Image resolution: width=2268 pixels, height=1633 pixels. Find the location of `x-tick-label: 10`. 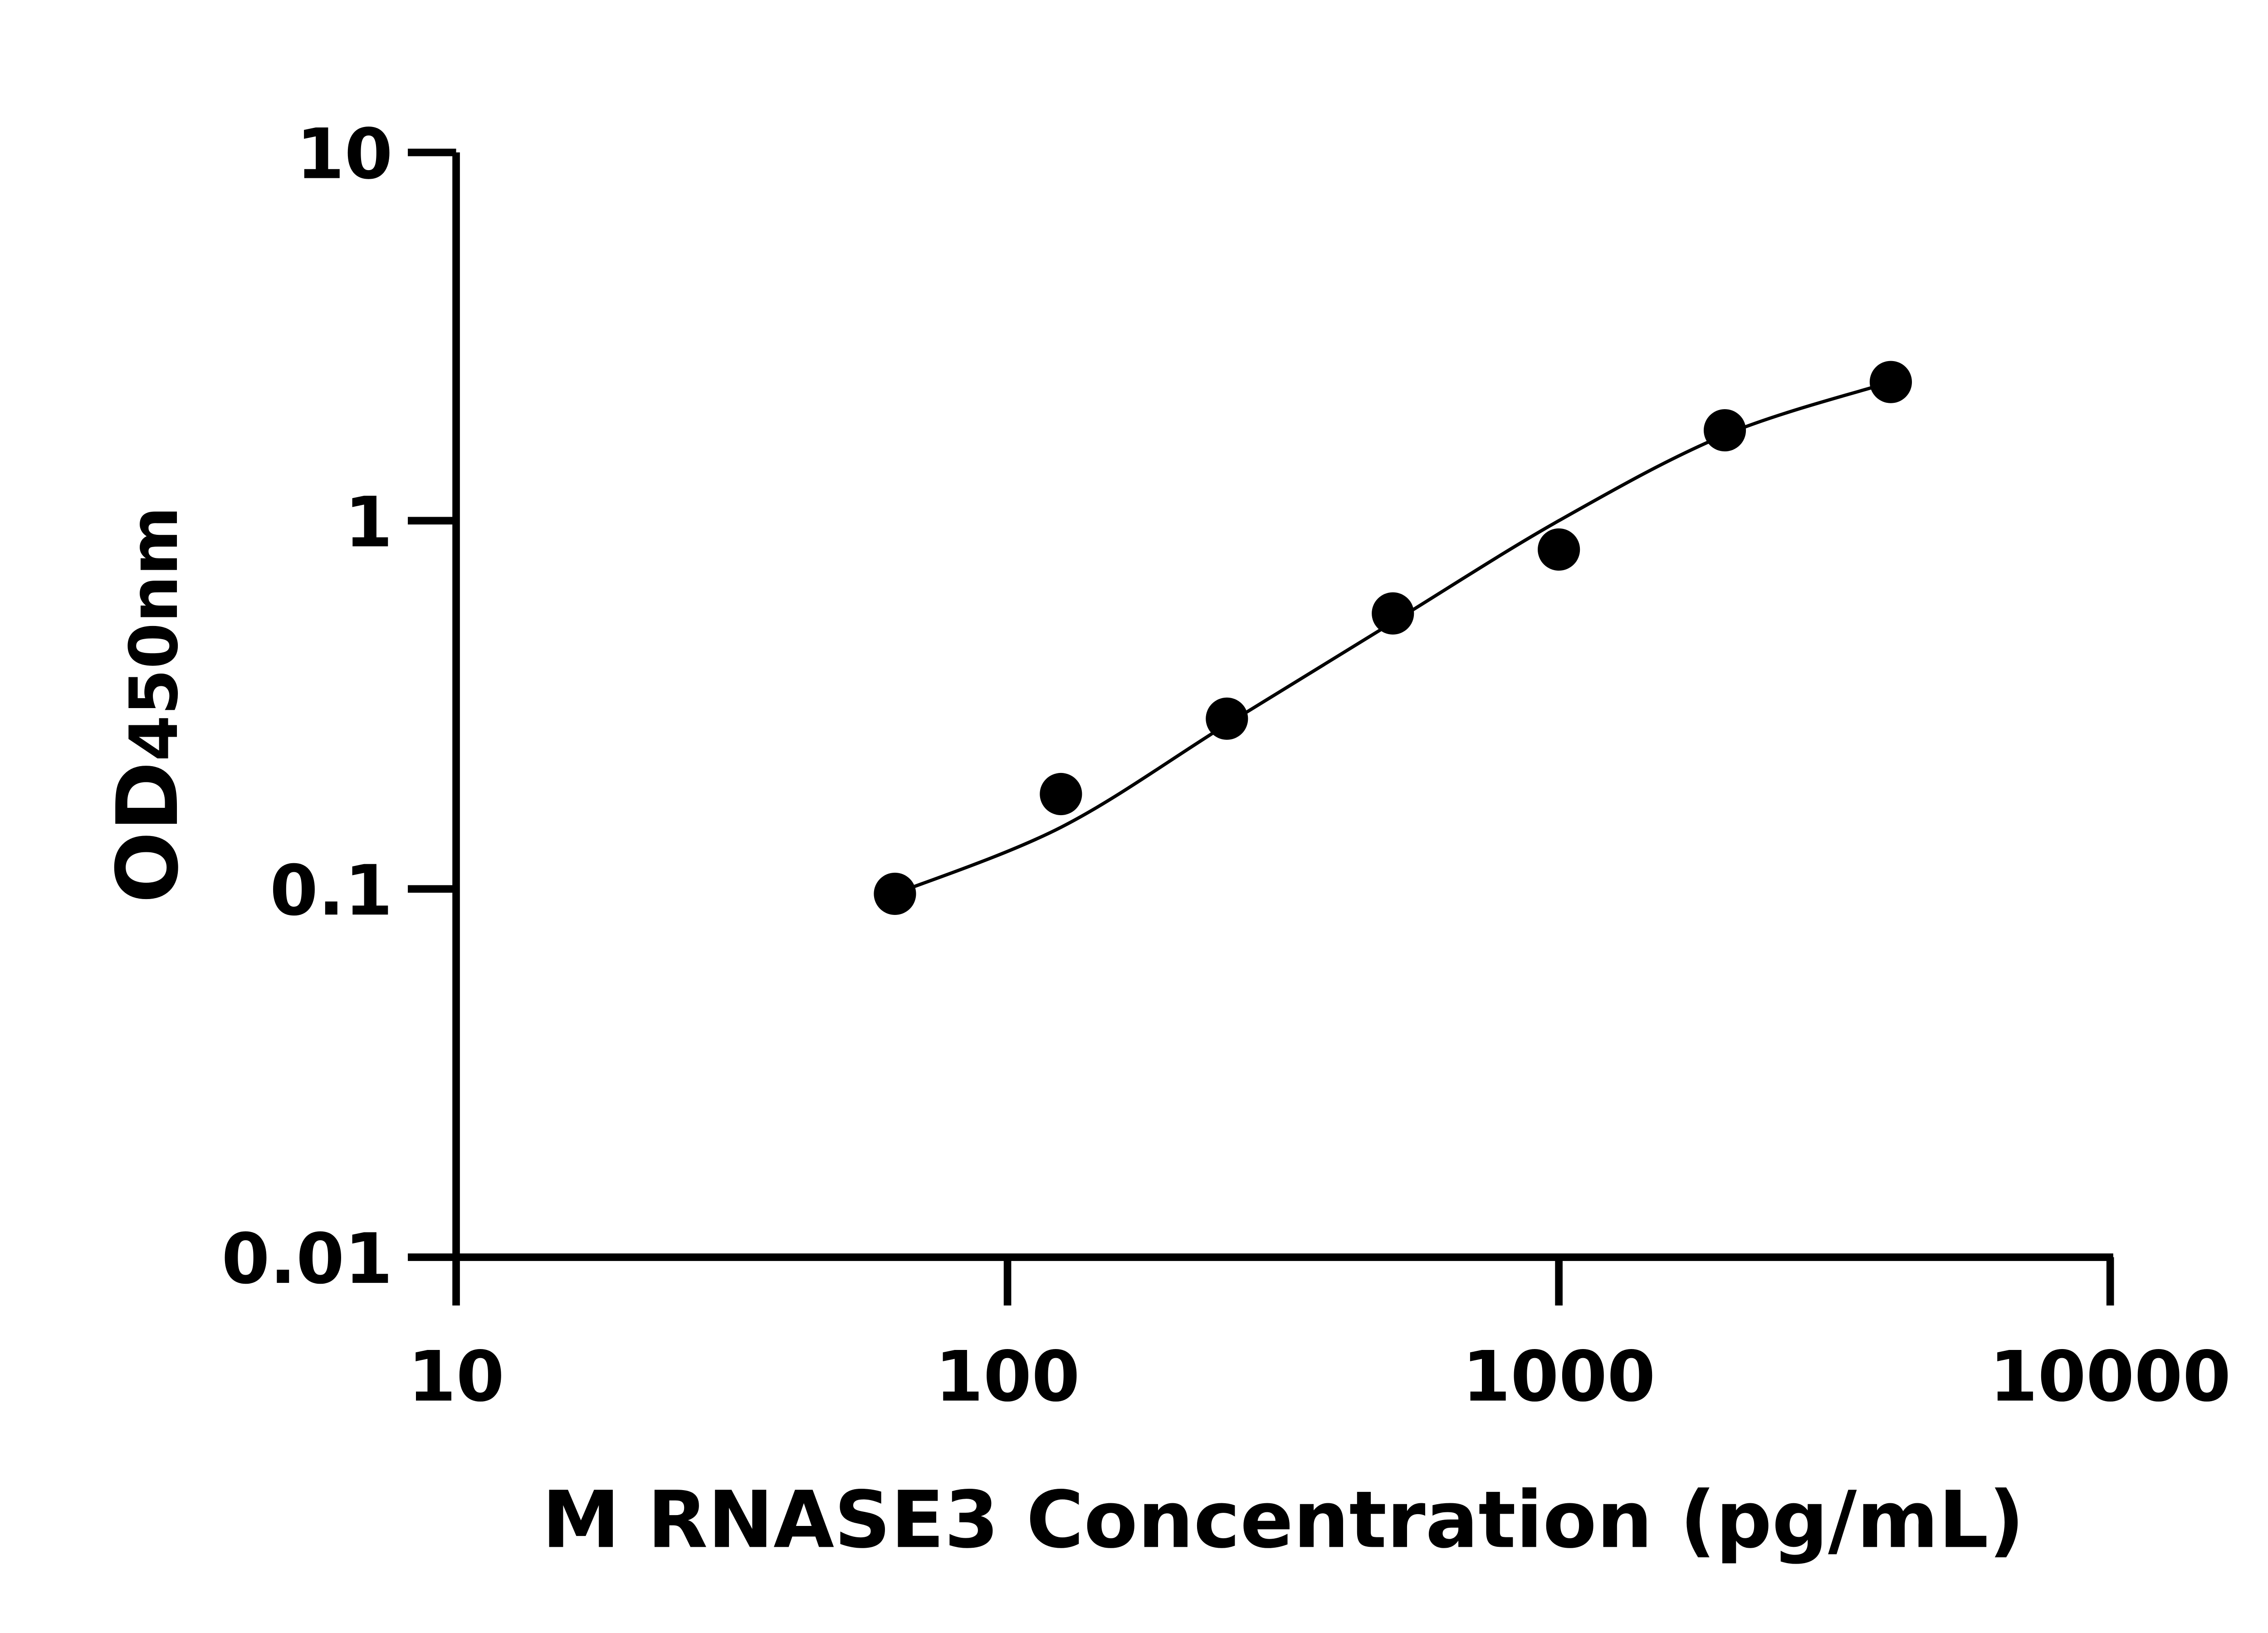

x-tick-label: 10 is located at coordinates (456, 1377).